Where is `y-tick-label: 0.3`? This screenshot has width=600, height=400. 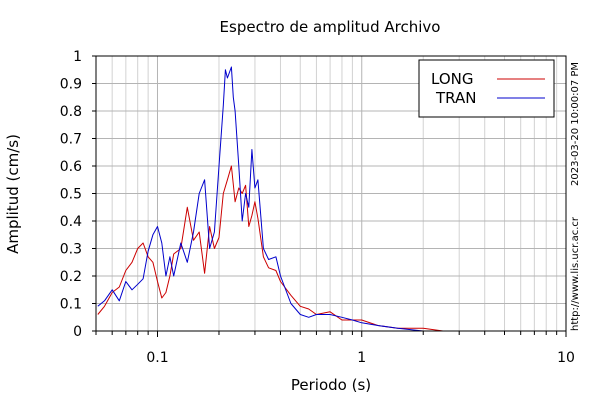
y-tick-label: 0.3 is located at coordinates (71, 250).